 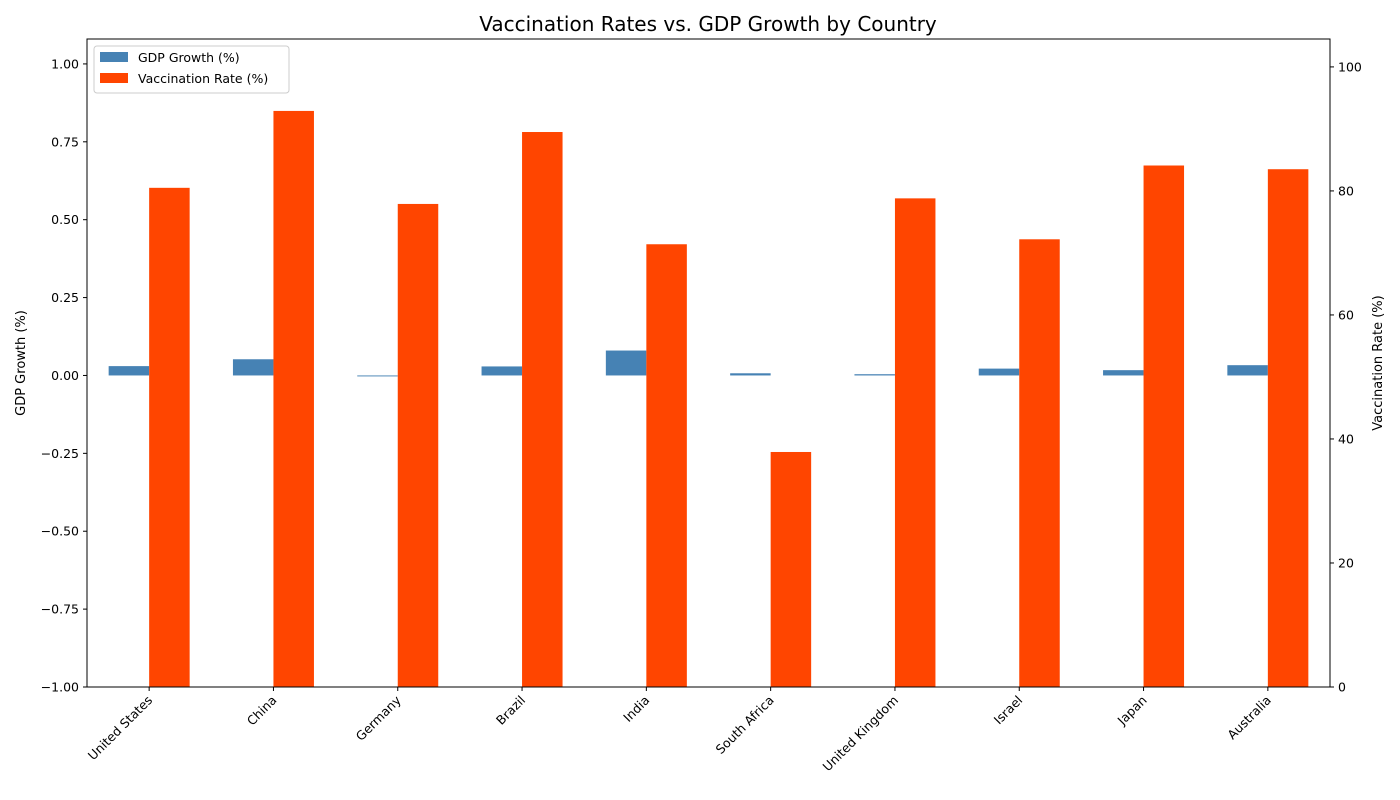 I want to click on x-axis-tick-label: Israel, so click(x=1008, y=710).